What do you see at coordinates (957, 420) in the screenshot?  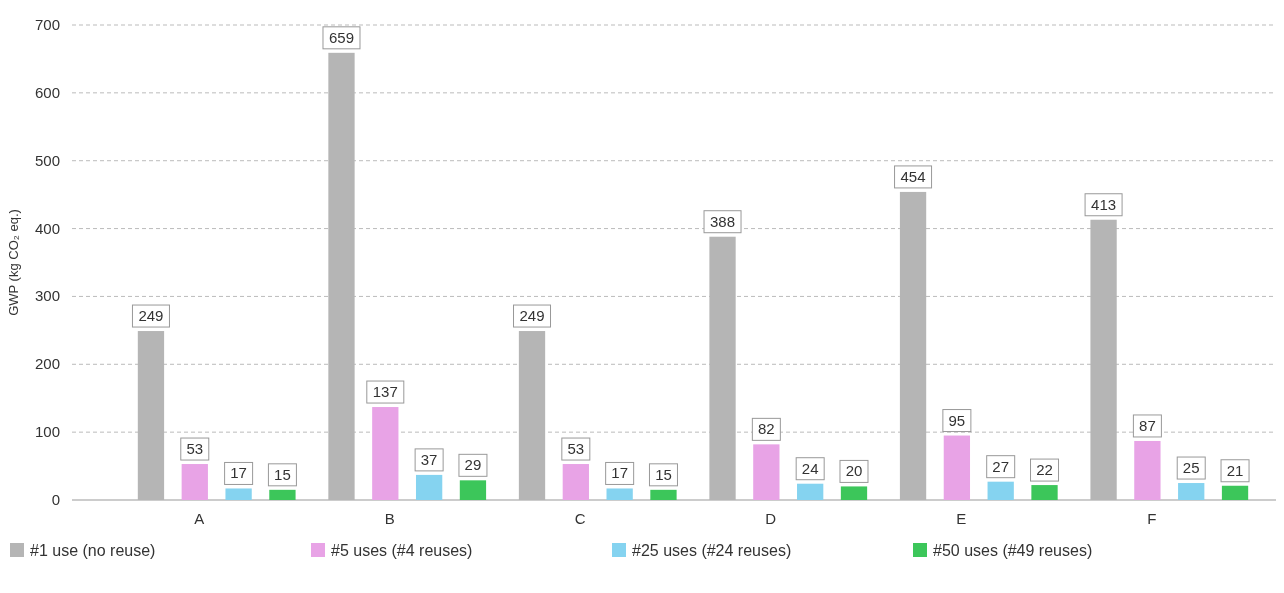 I see `data-label: 95` at bounding box center [957, 420].